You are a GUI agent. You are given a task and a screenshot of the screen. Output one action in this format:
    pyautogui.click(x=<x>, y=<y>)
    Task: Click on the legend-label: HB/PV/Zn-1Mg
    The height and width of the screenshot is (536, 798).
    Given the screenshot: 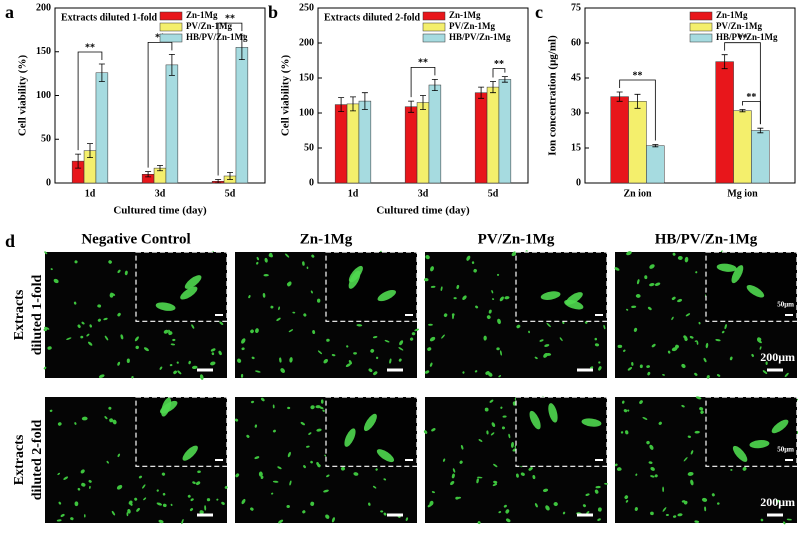 What is the action you would take?
    pyautogui.click(x=217, y=37)
    